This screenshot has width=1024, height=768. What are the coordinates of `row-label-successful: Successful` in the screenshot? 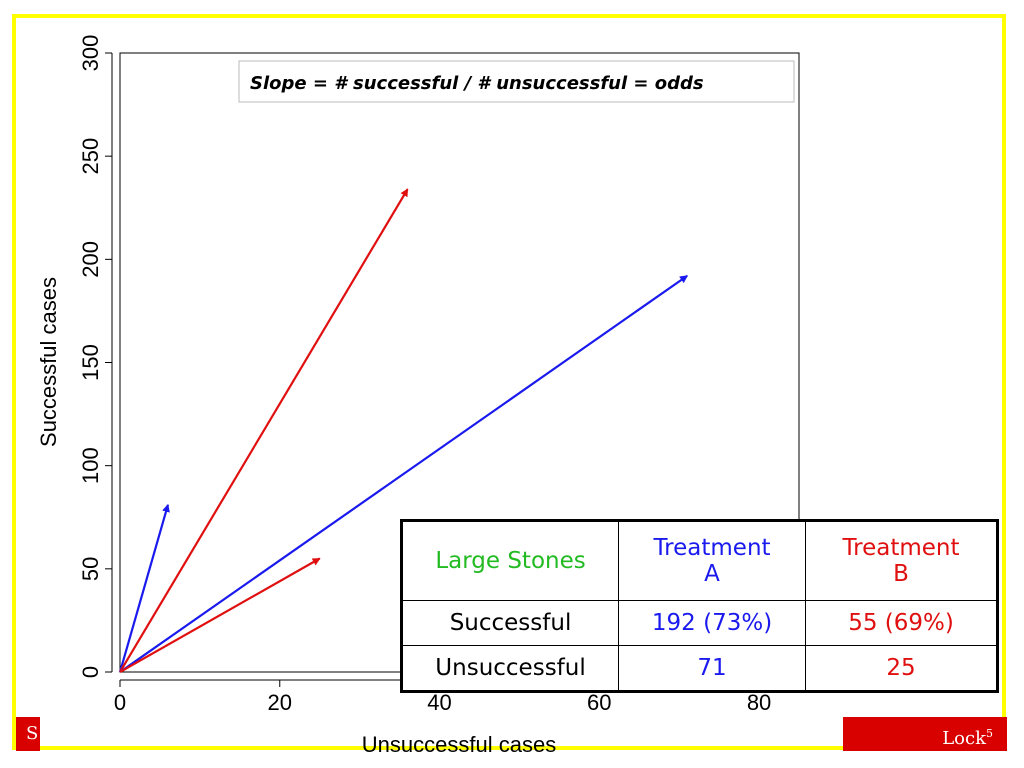 It's located at (510, 623).